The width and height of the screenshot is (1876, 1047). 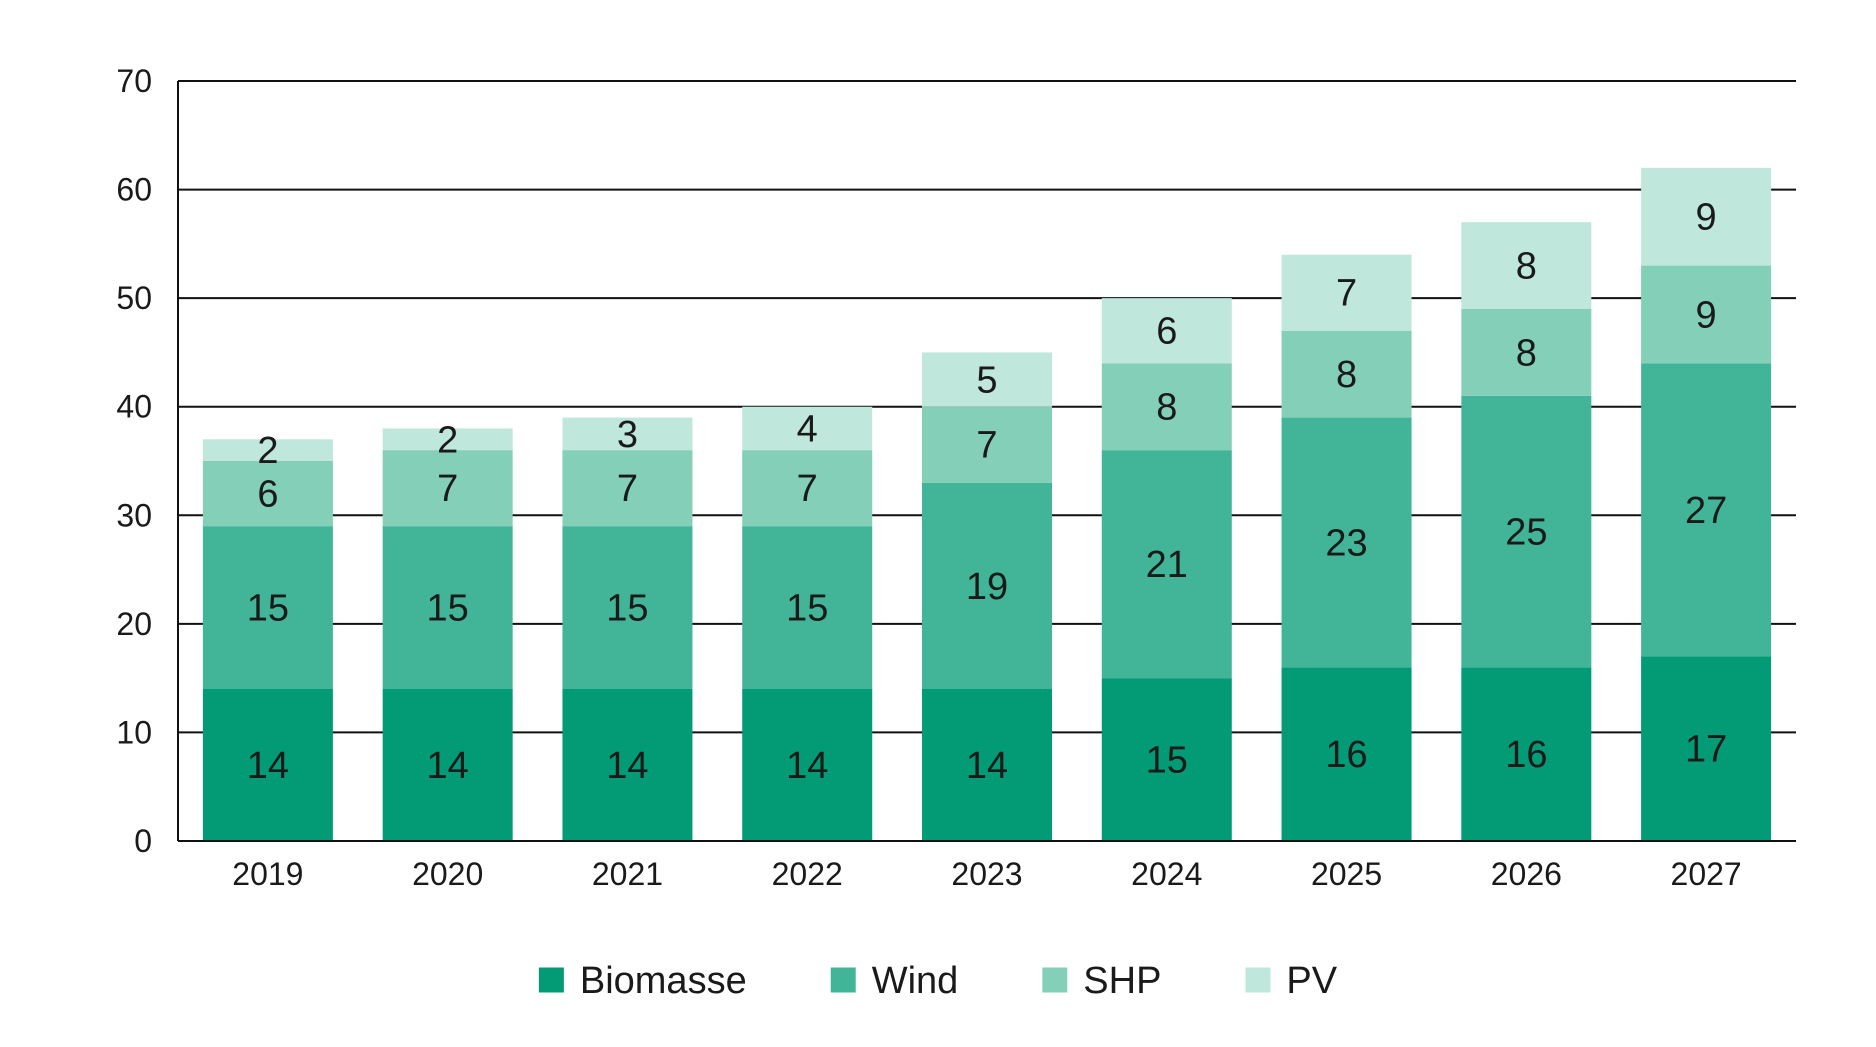 I want to click on bar-segment-shp-2024, so click(x=1166, y=407).